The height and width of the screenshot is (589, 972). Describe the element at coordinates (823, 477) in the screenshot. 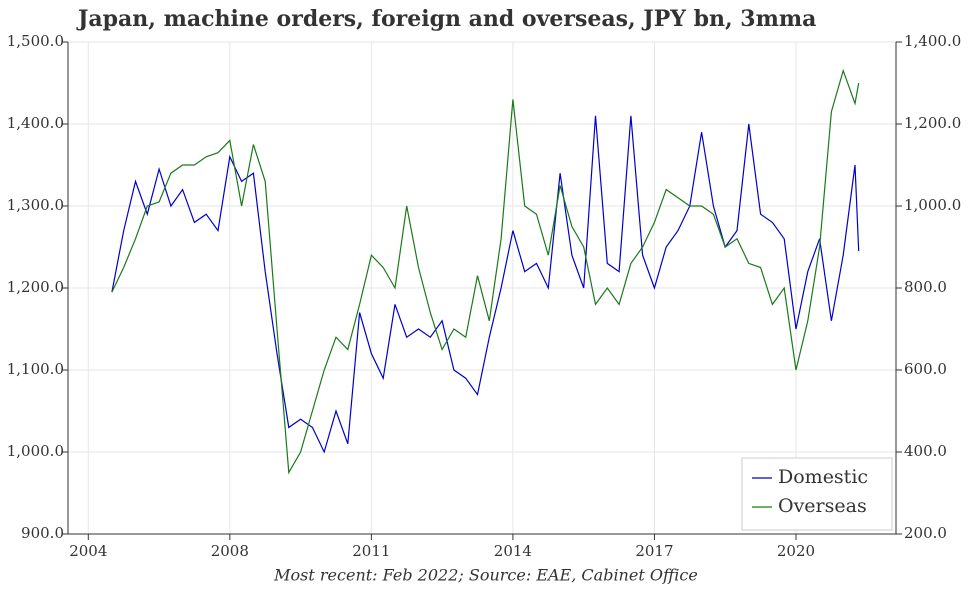

I see `legend-label: Domestic` at that location.